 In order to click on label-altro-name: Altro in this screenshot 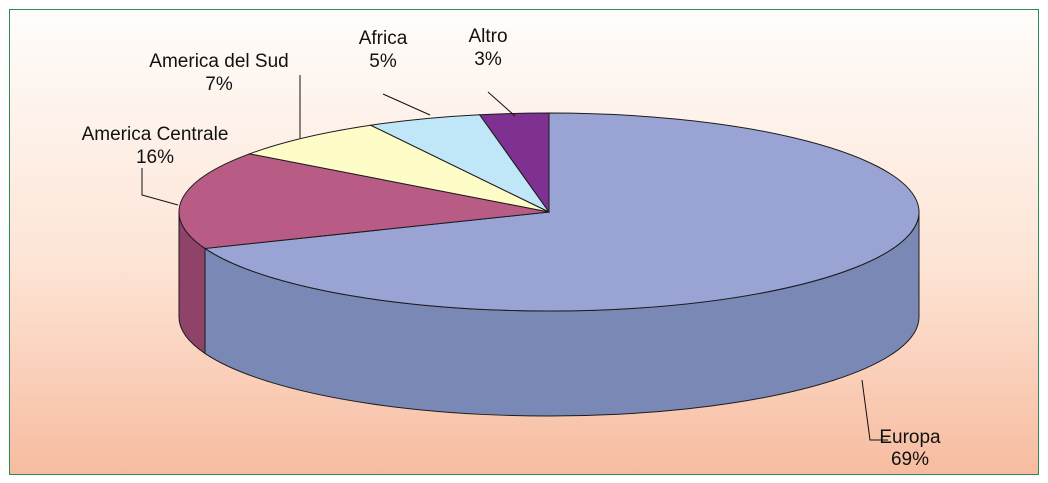, I will do `click(487, 36)`.